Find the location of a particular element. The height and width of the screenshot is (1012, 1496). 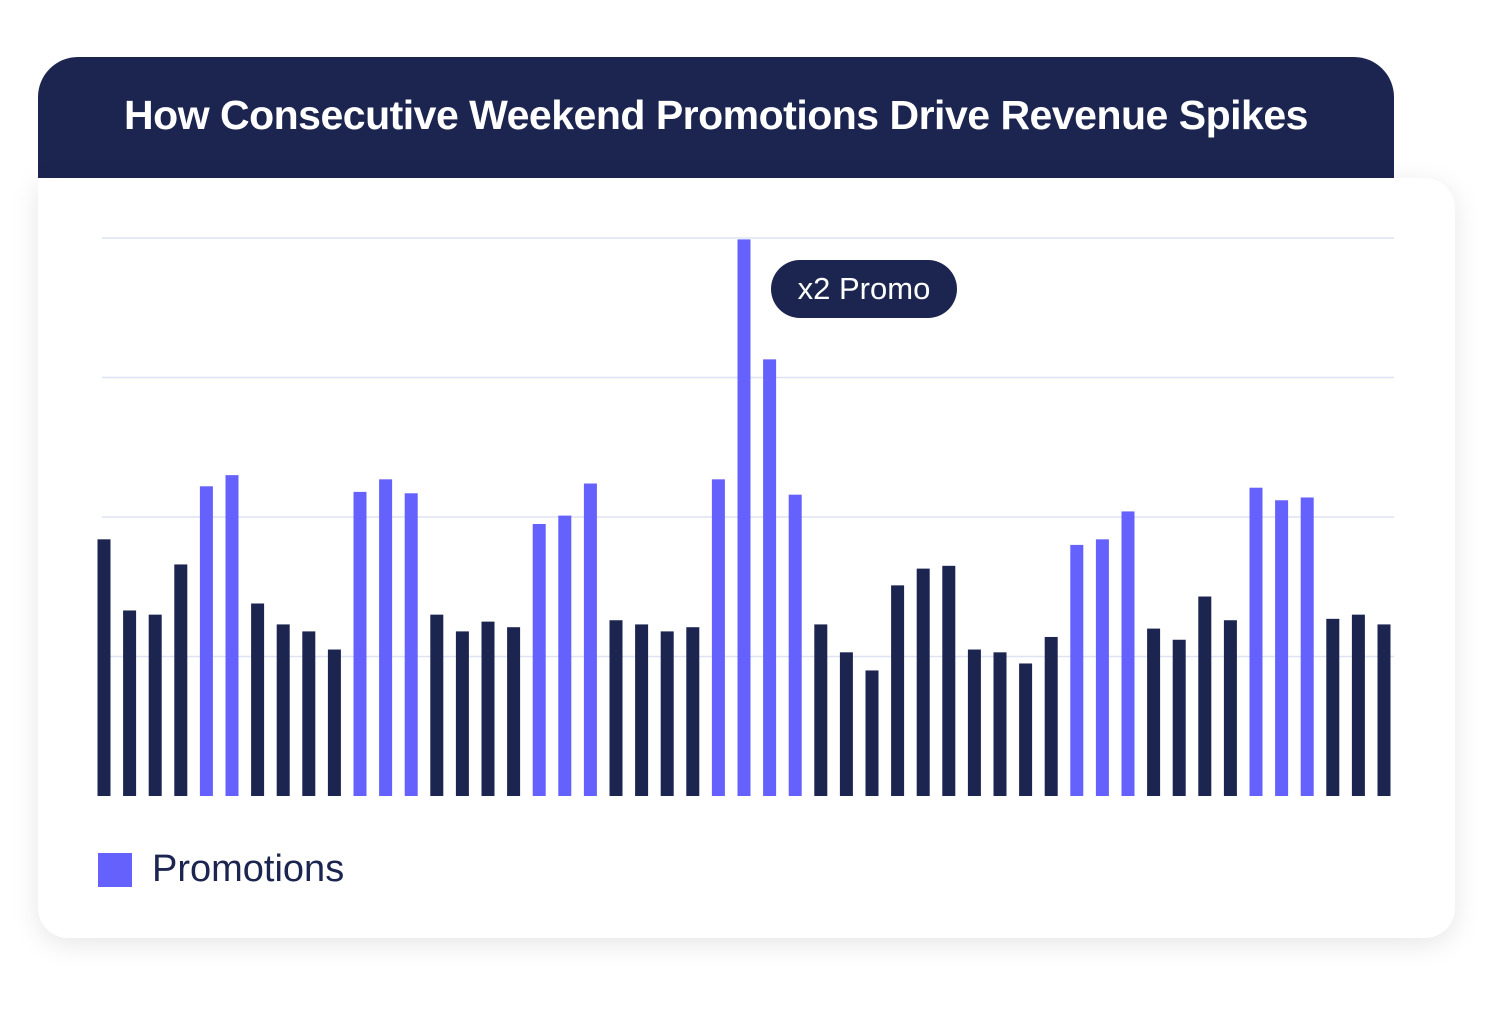

legend: Promotions is located at coordinates (221, 869).